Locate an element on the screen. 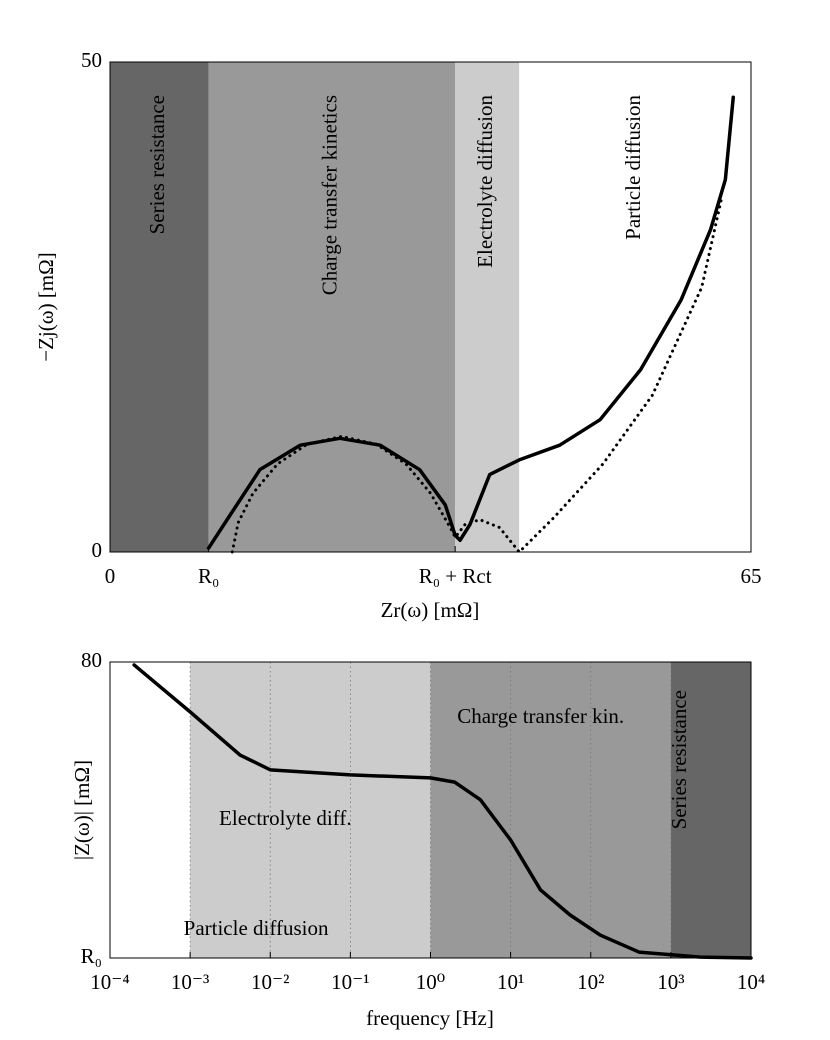 This screenshot has height=1040, width=830. x-axis-label: Zr(ω) [mΩ] is located at coordinates (430, 610).